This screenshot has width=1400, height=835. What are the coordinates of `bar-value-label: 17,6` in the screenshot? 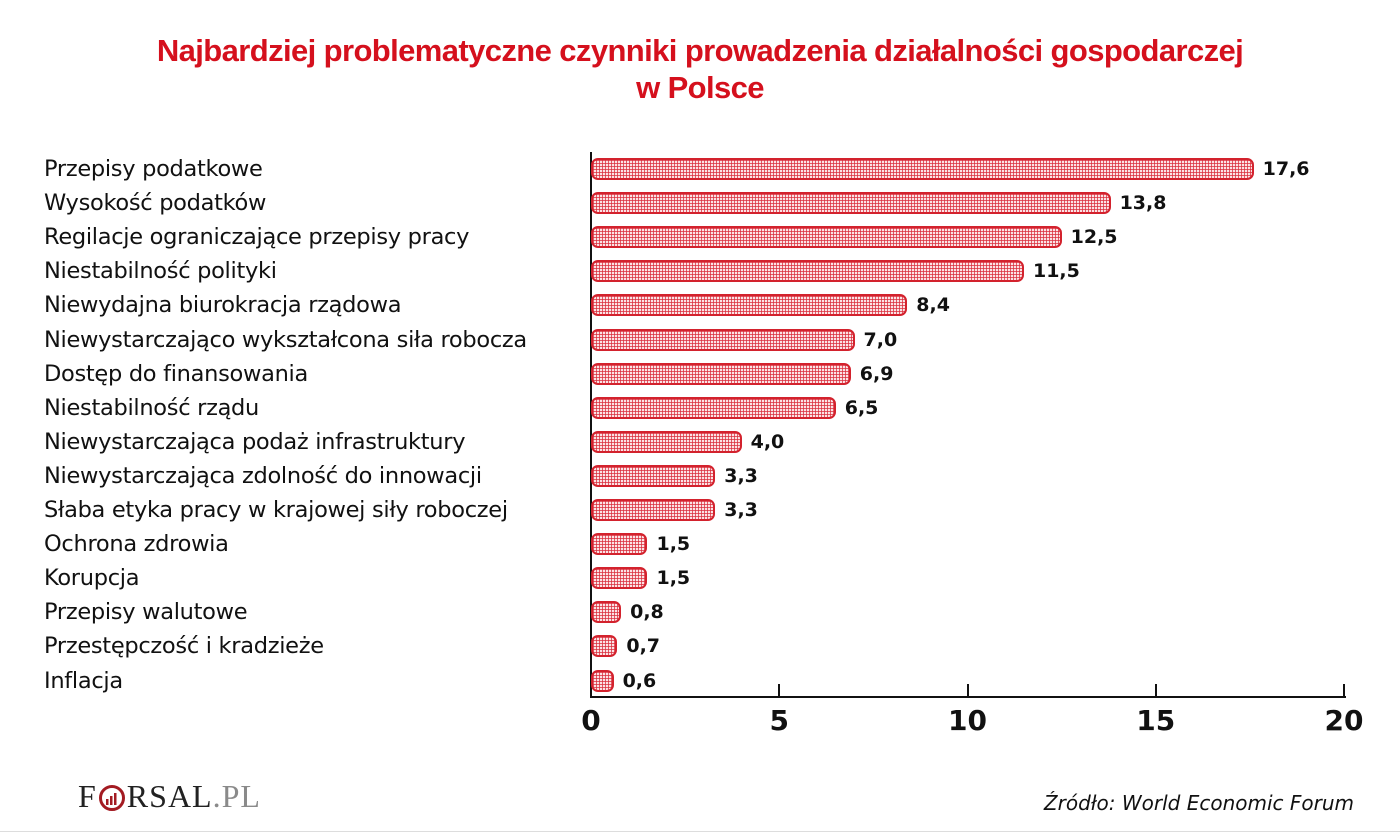 It's located at (1286, 169).